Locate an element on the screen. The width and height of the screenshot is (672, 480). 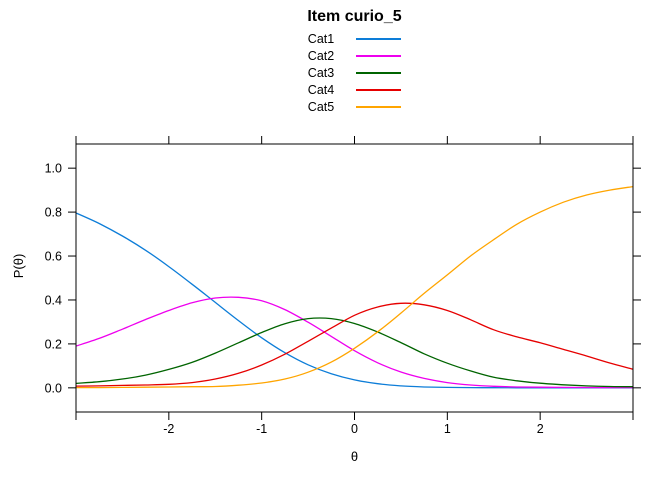
x-tick-label: -1 is located at coordinates (261, 429).